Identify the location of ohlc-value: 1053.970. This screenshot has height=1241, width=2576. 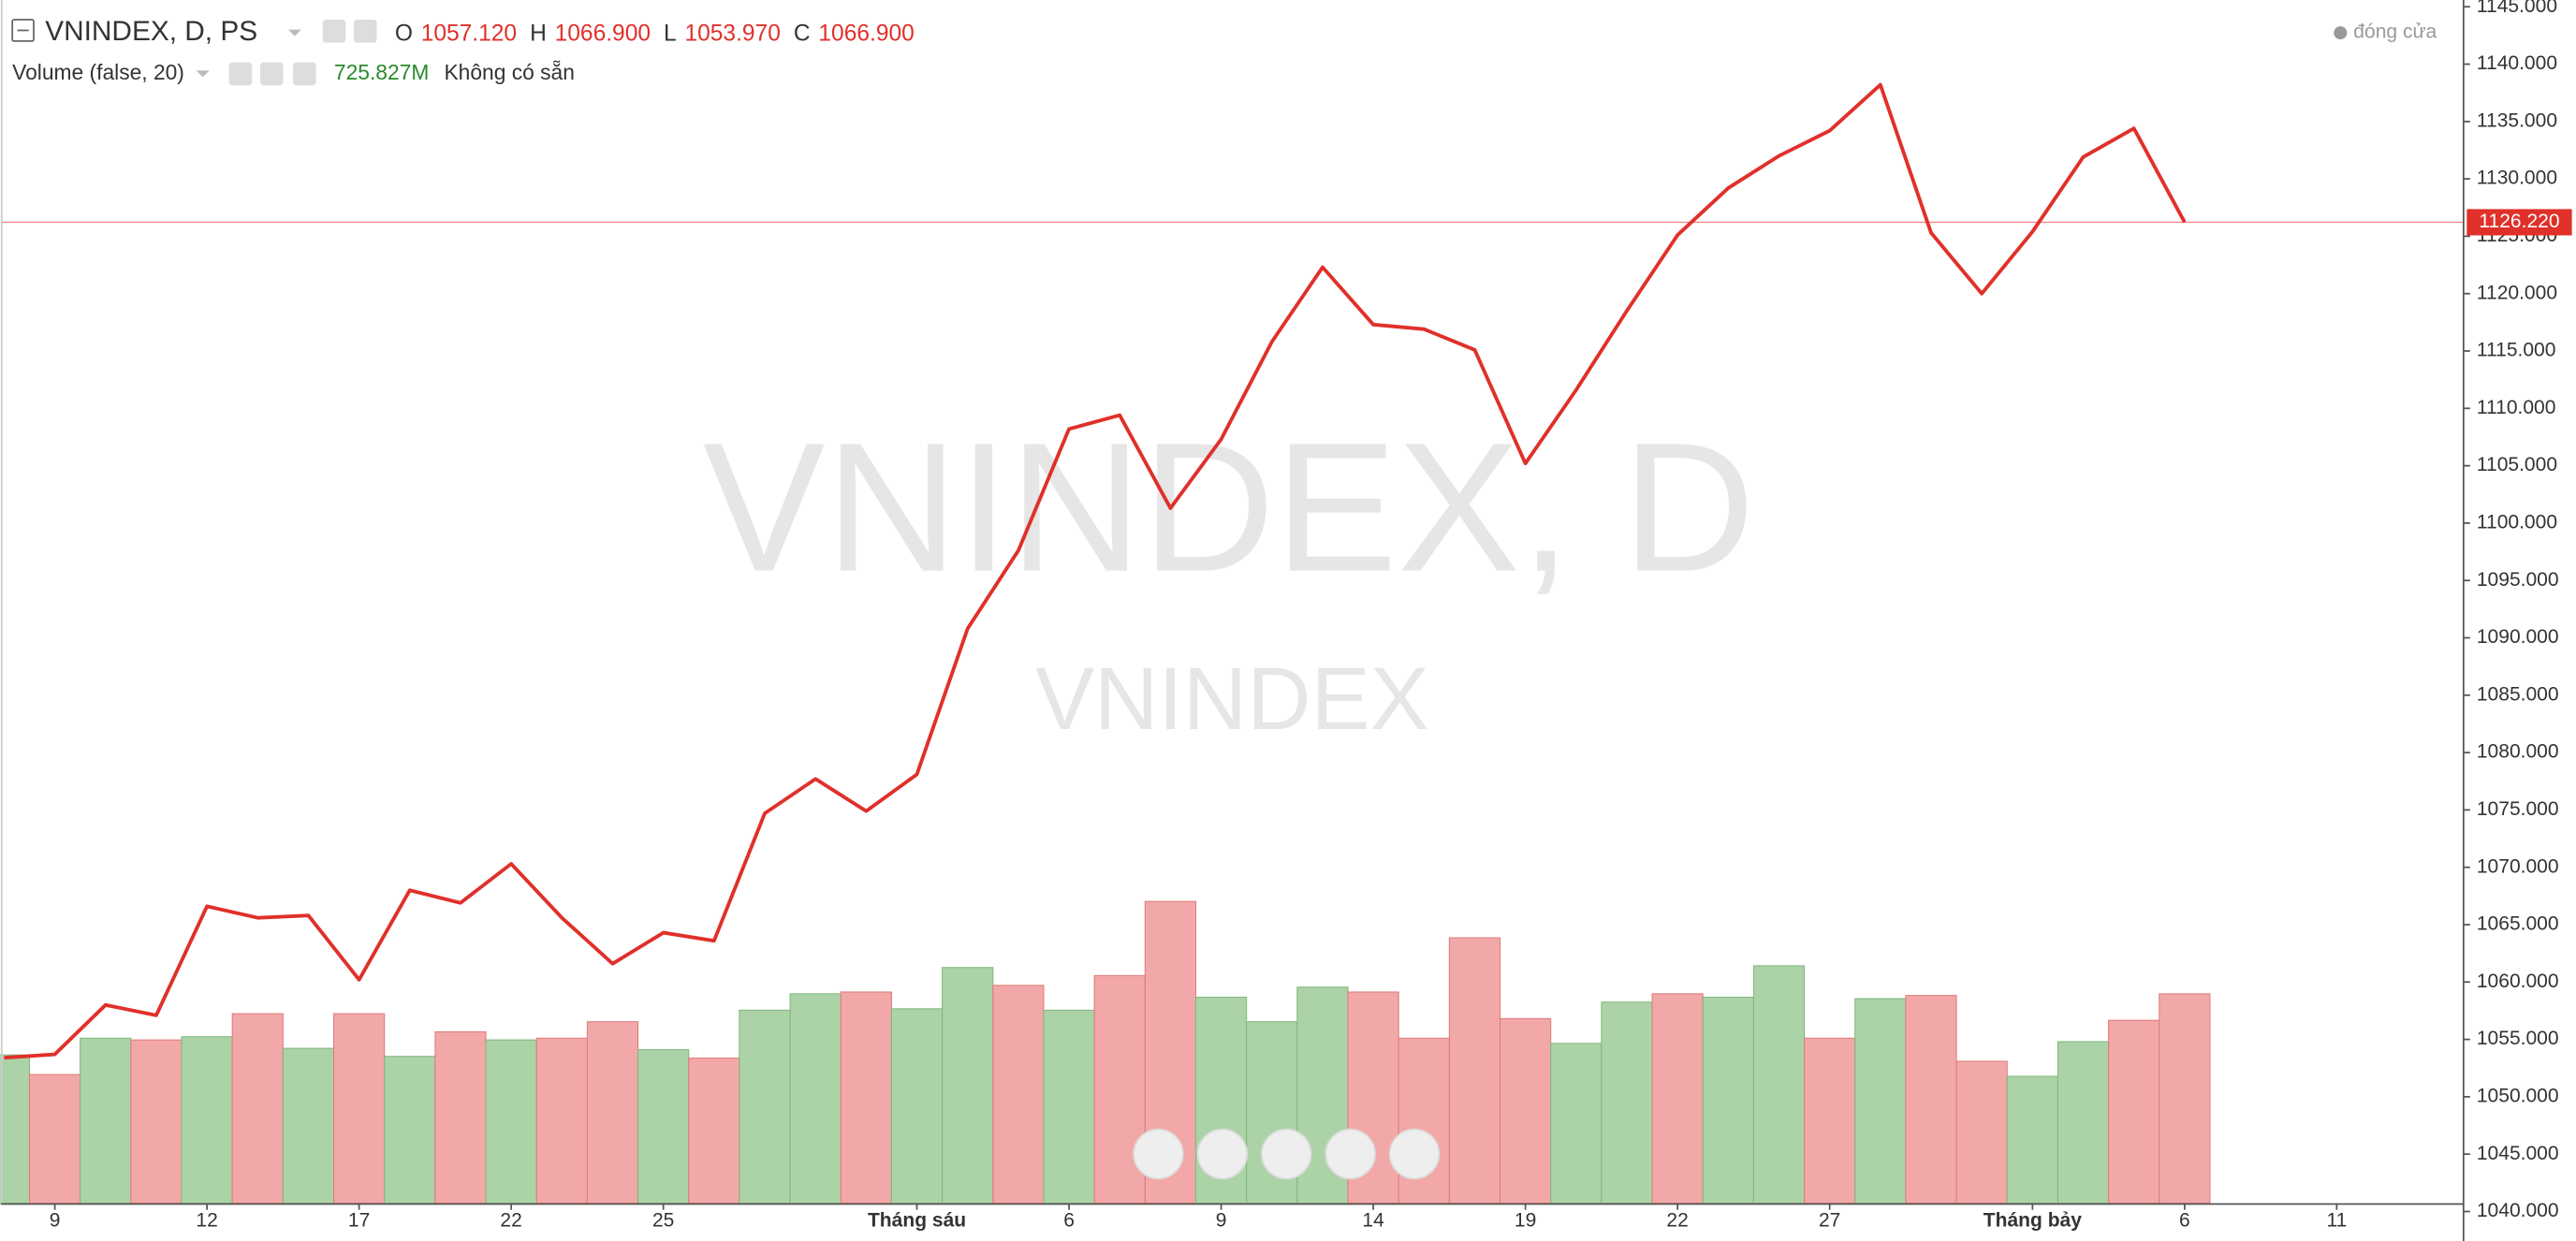
(732, 33).